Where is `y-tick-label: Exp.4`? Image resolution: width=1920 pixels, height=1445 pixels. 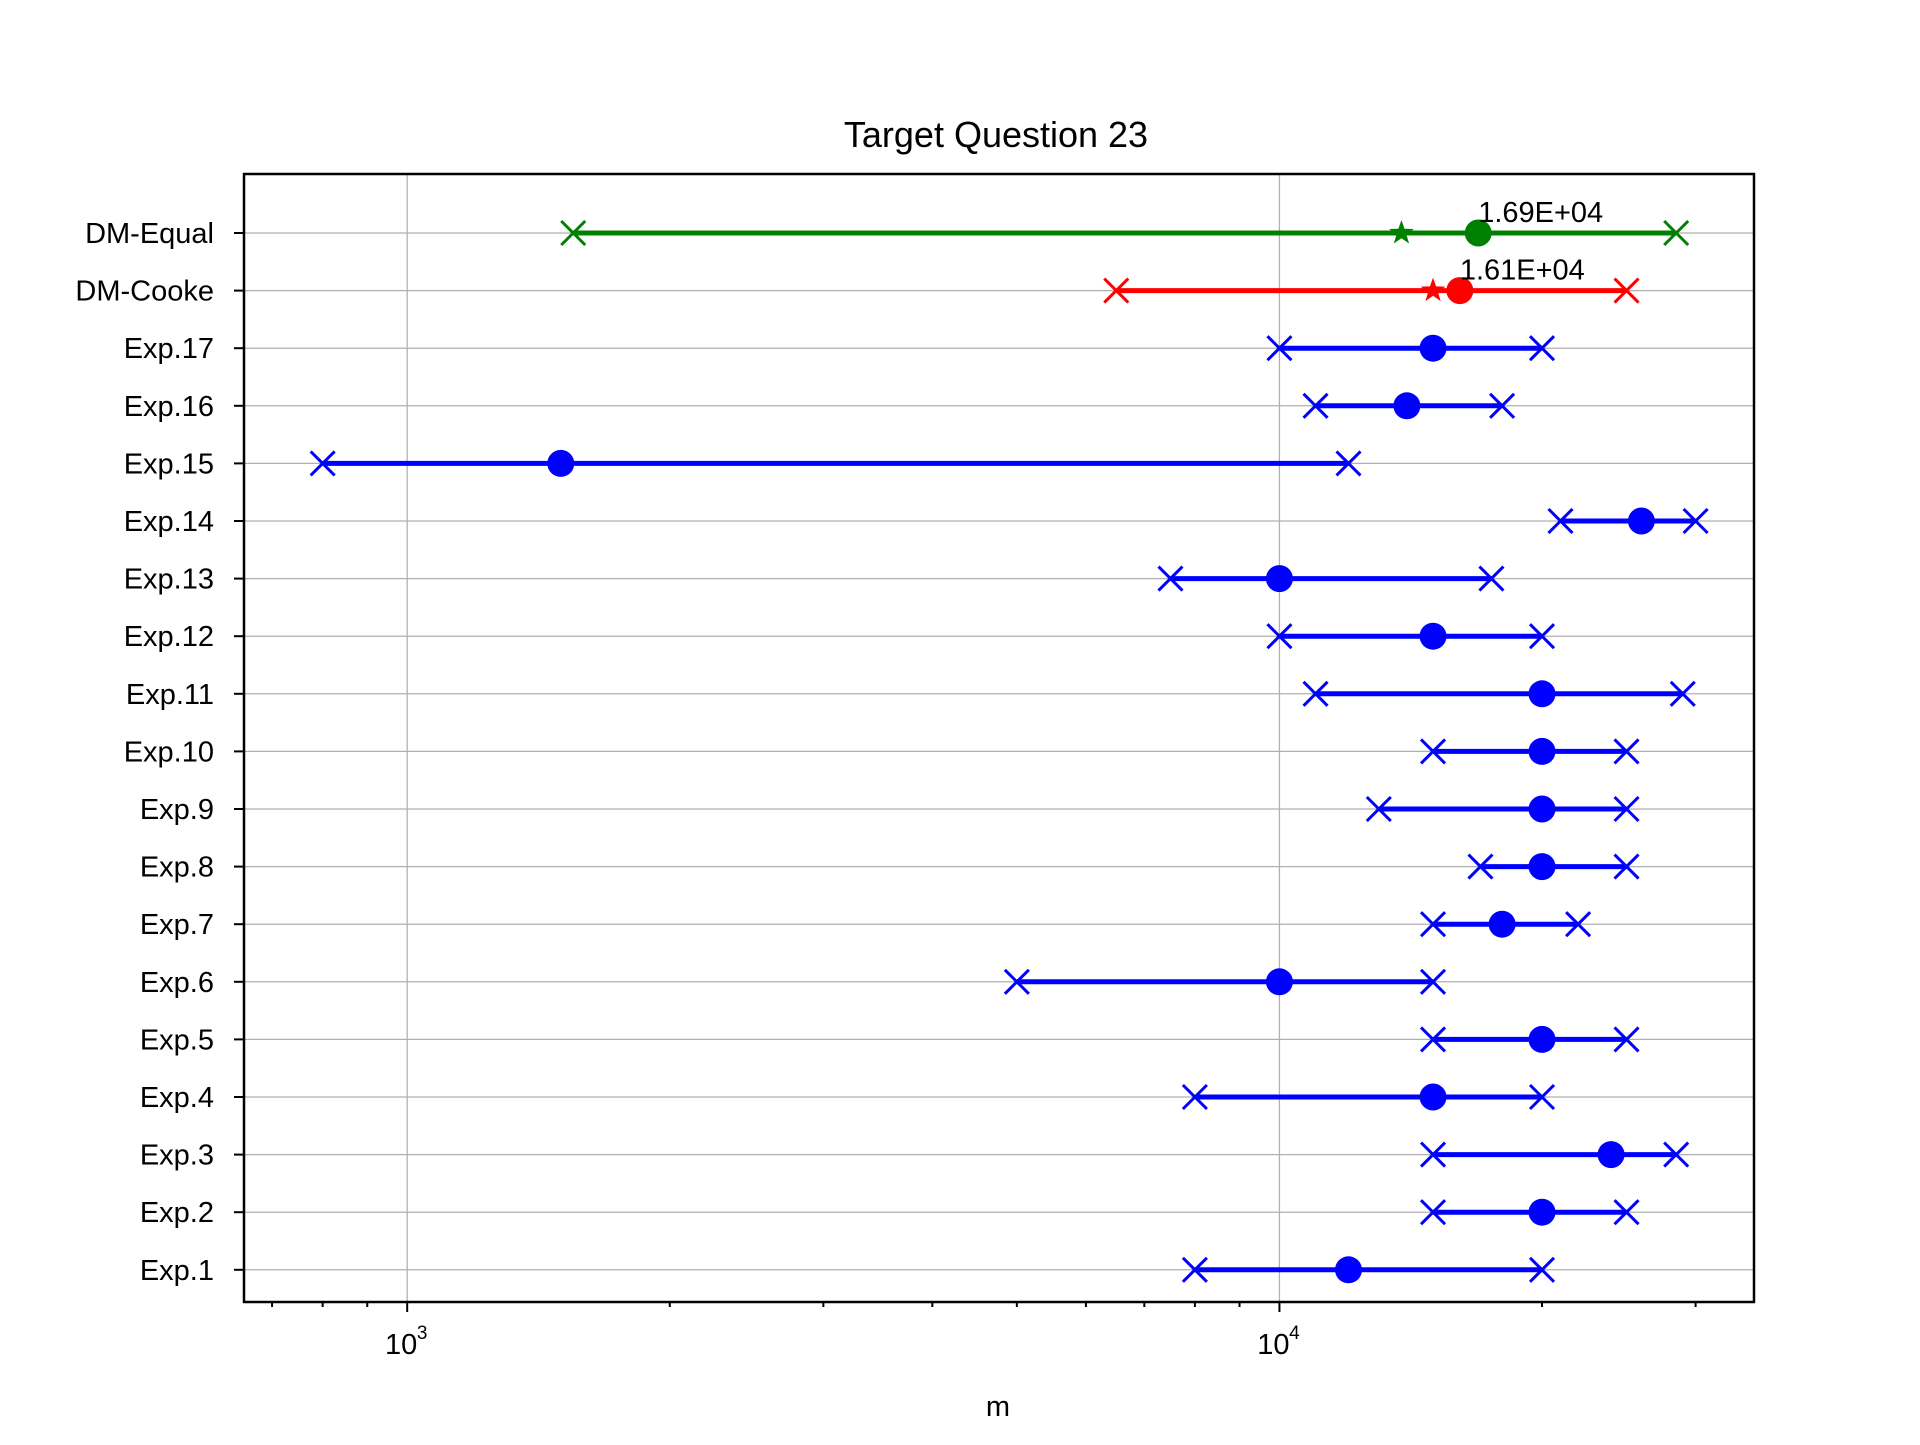
y-tick-label: Exp.4 is located at coordinates (177, 1098).